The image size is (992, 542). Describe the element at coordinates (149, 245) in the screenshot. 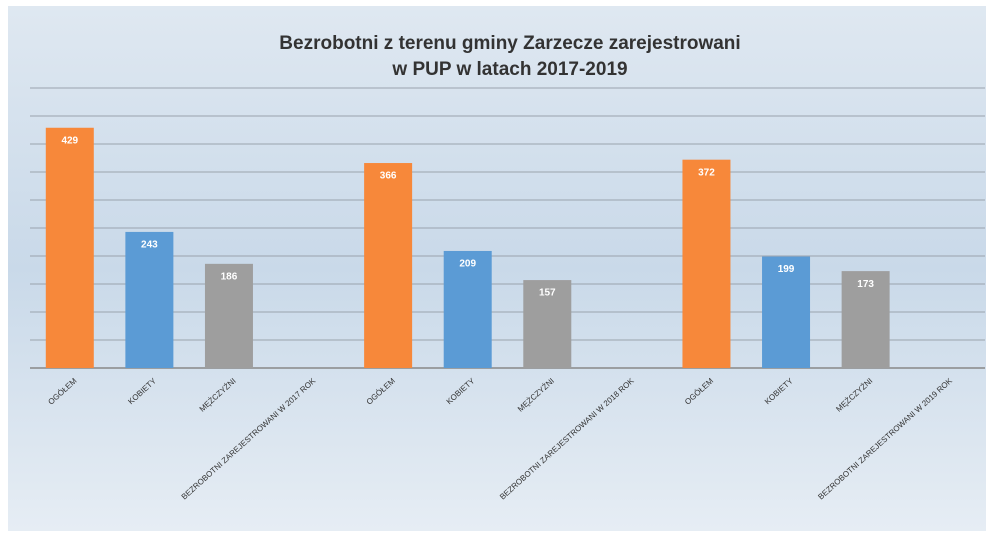

I see `data-label: 243` at that location.